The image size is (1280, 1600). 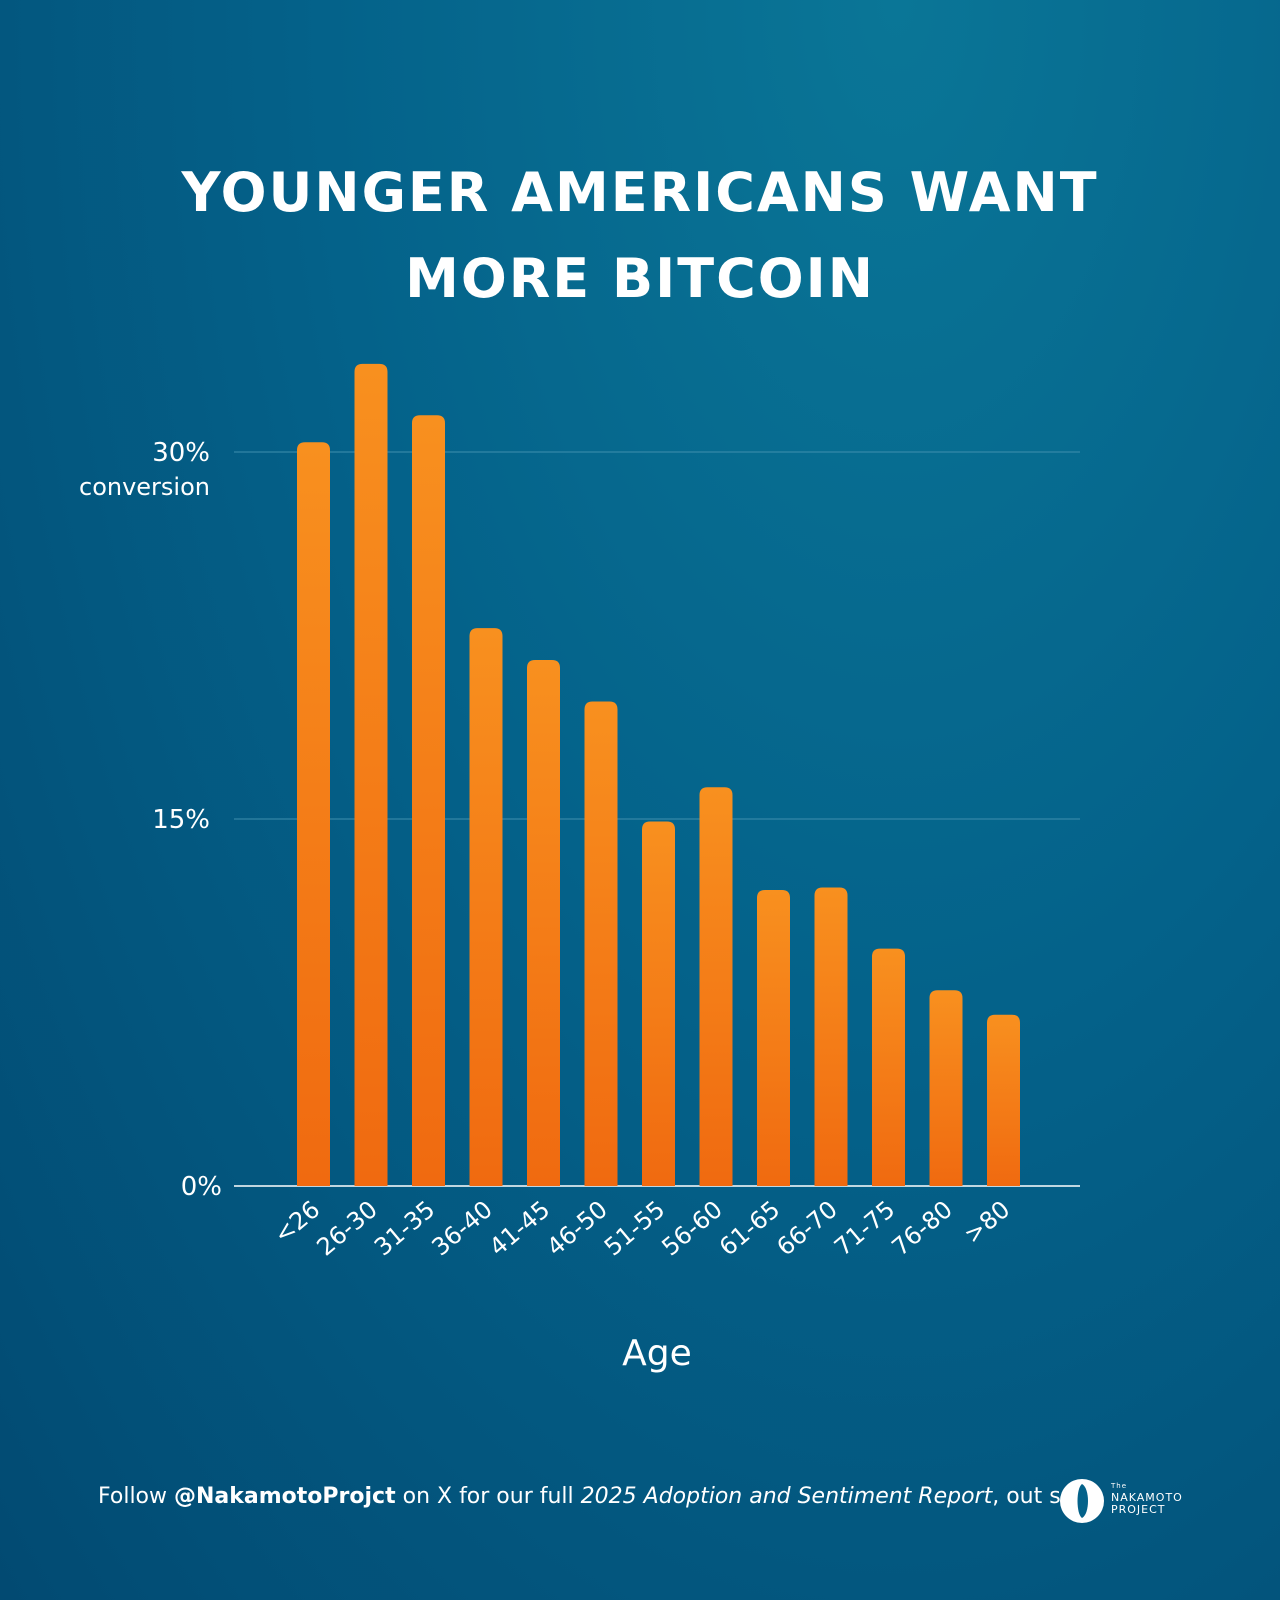 What do you see at coordinates (404, 1228) in the screenshot?
I see `x-tick-label: 31-35` at bounding box center [404, 1228].